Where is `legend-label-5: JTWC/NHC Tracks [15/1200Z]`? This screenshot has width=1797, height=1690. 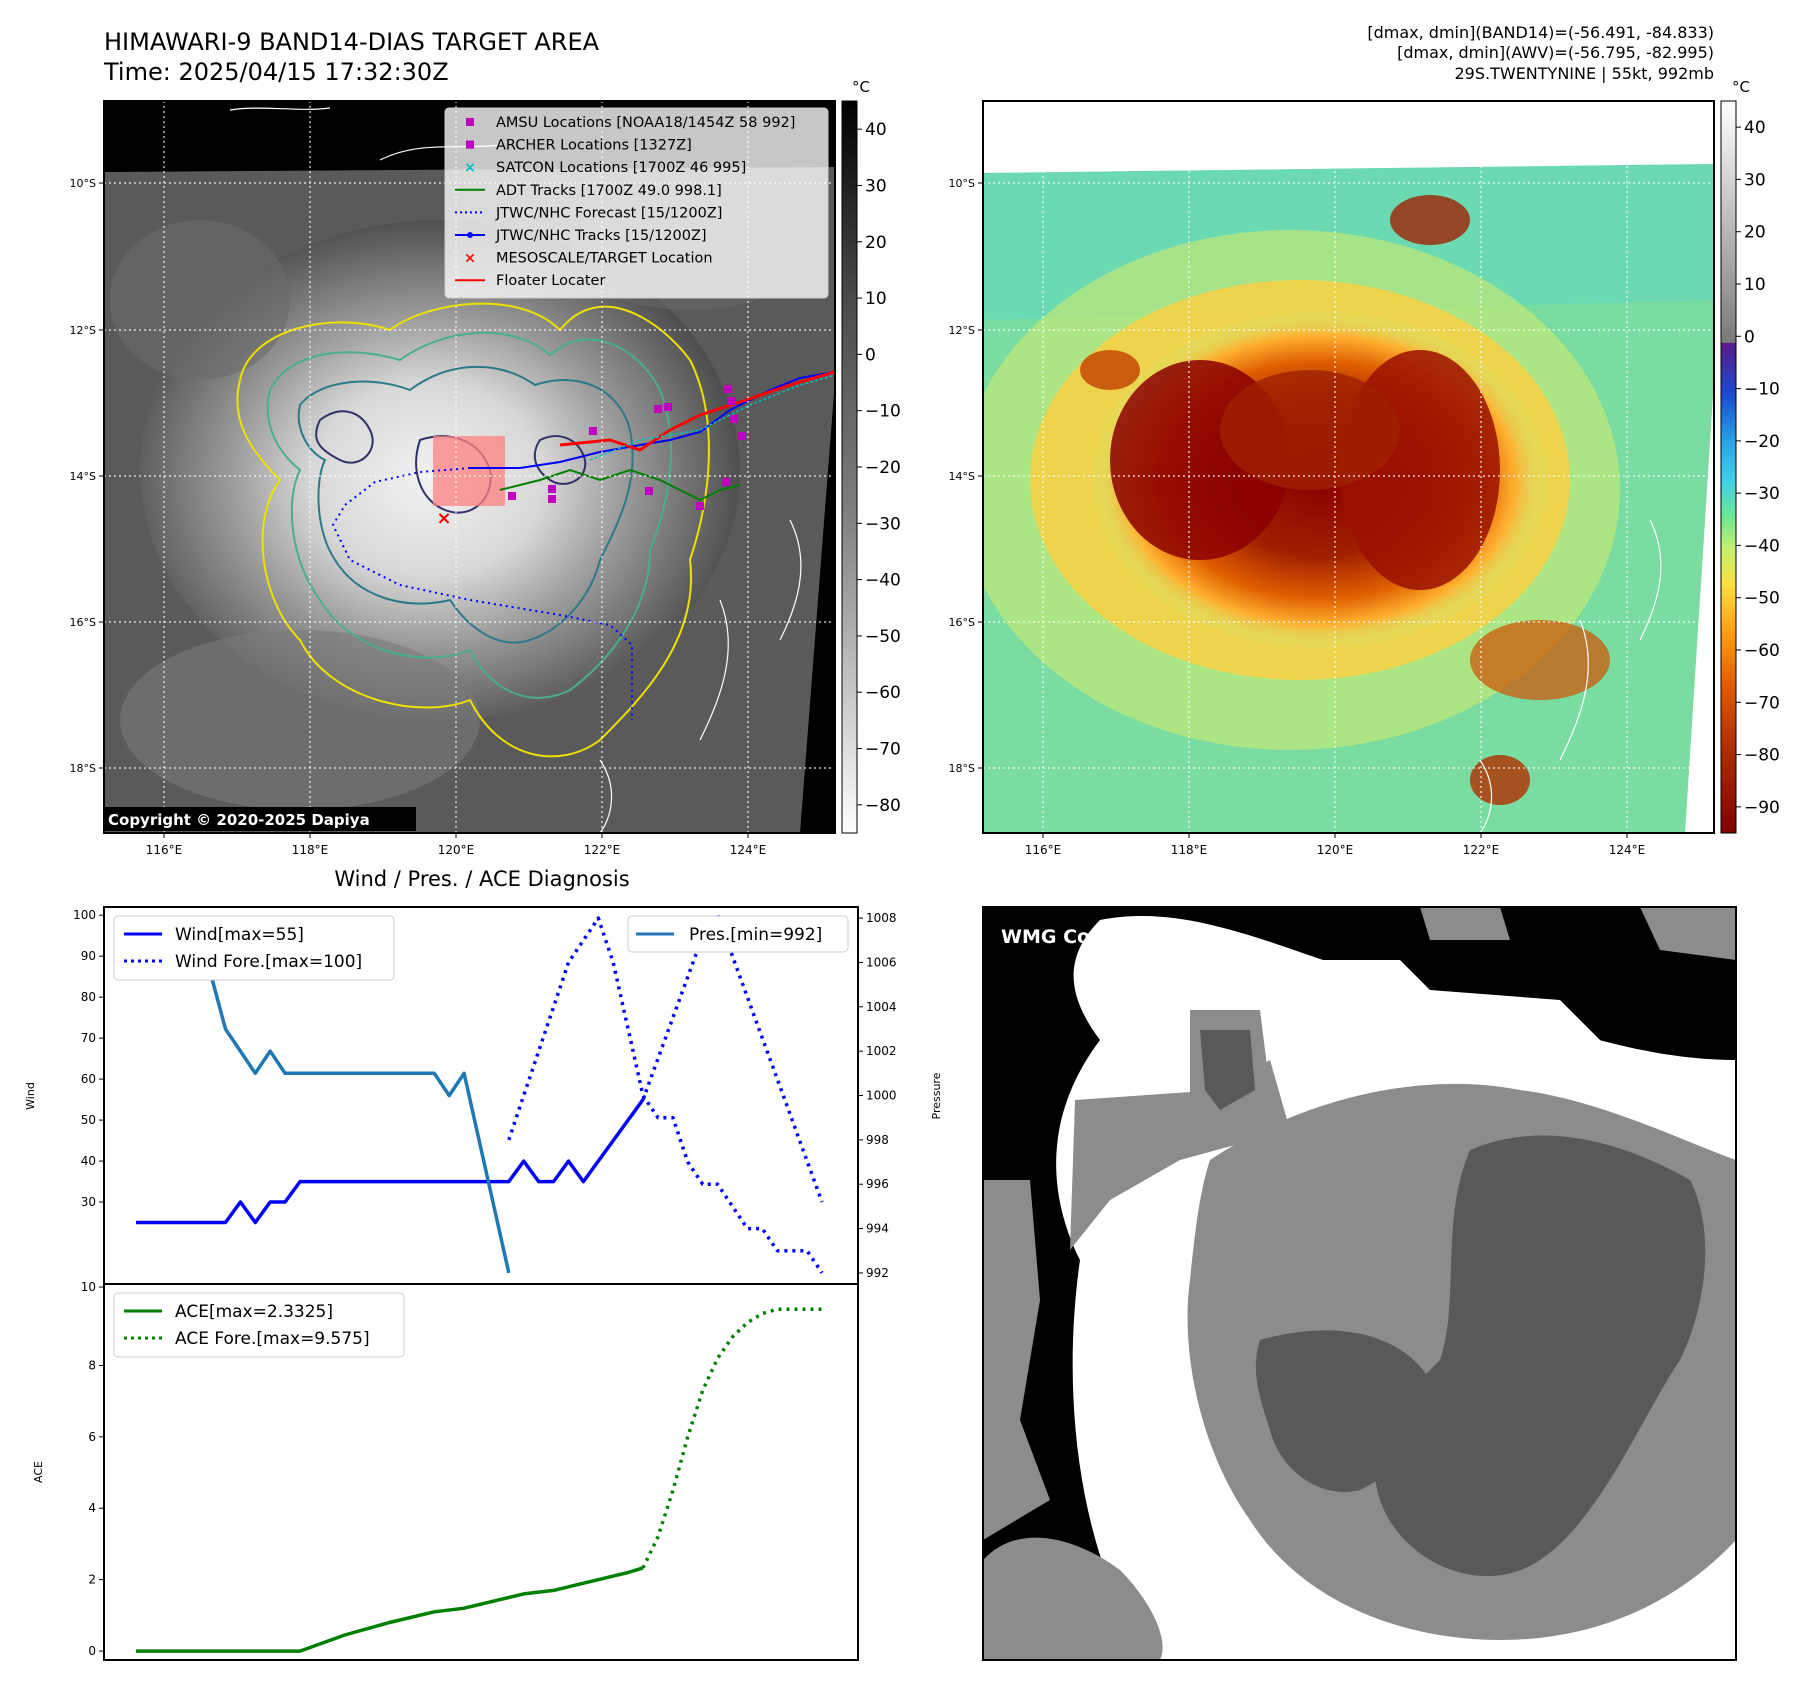 legend-label-5: JTWC/NHC Tracks [15/1200Z] is located at coordinates (601, 236).